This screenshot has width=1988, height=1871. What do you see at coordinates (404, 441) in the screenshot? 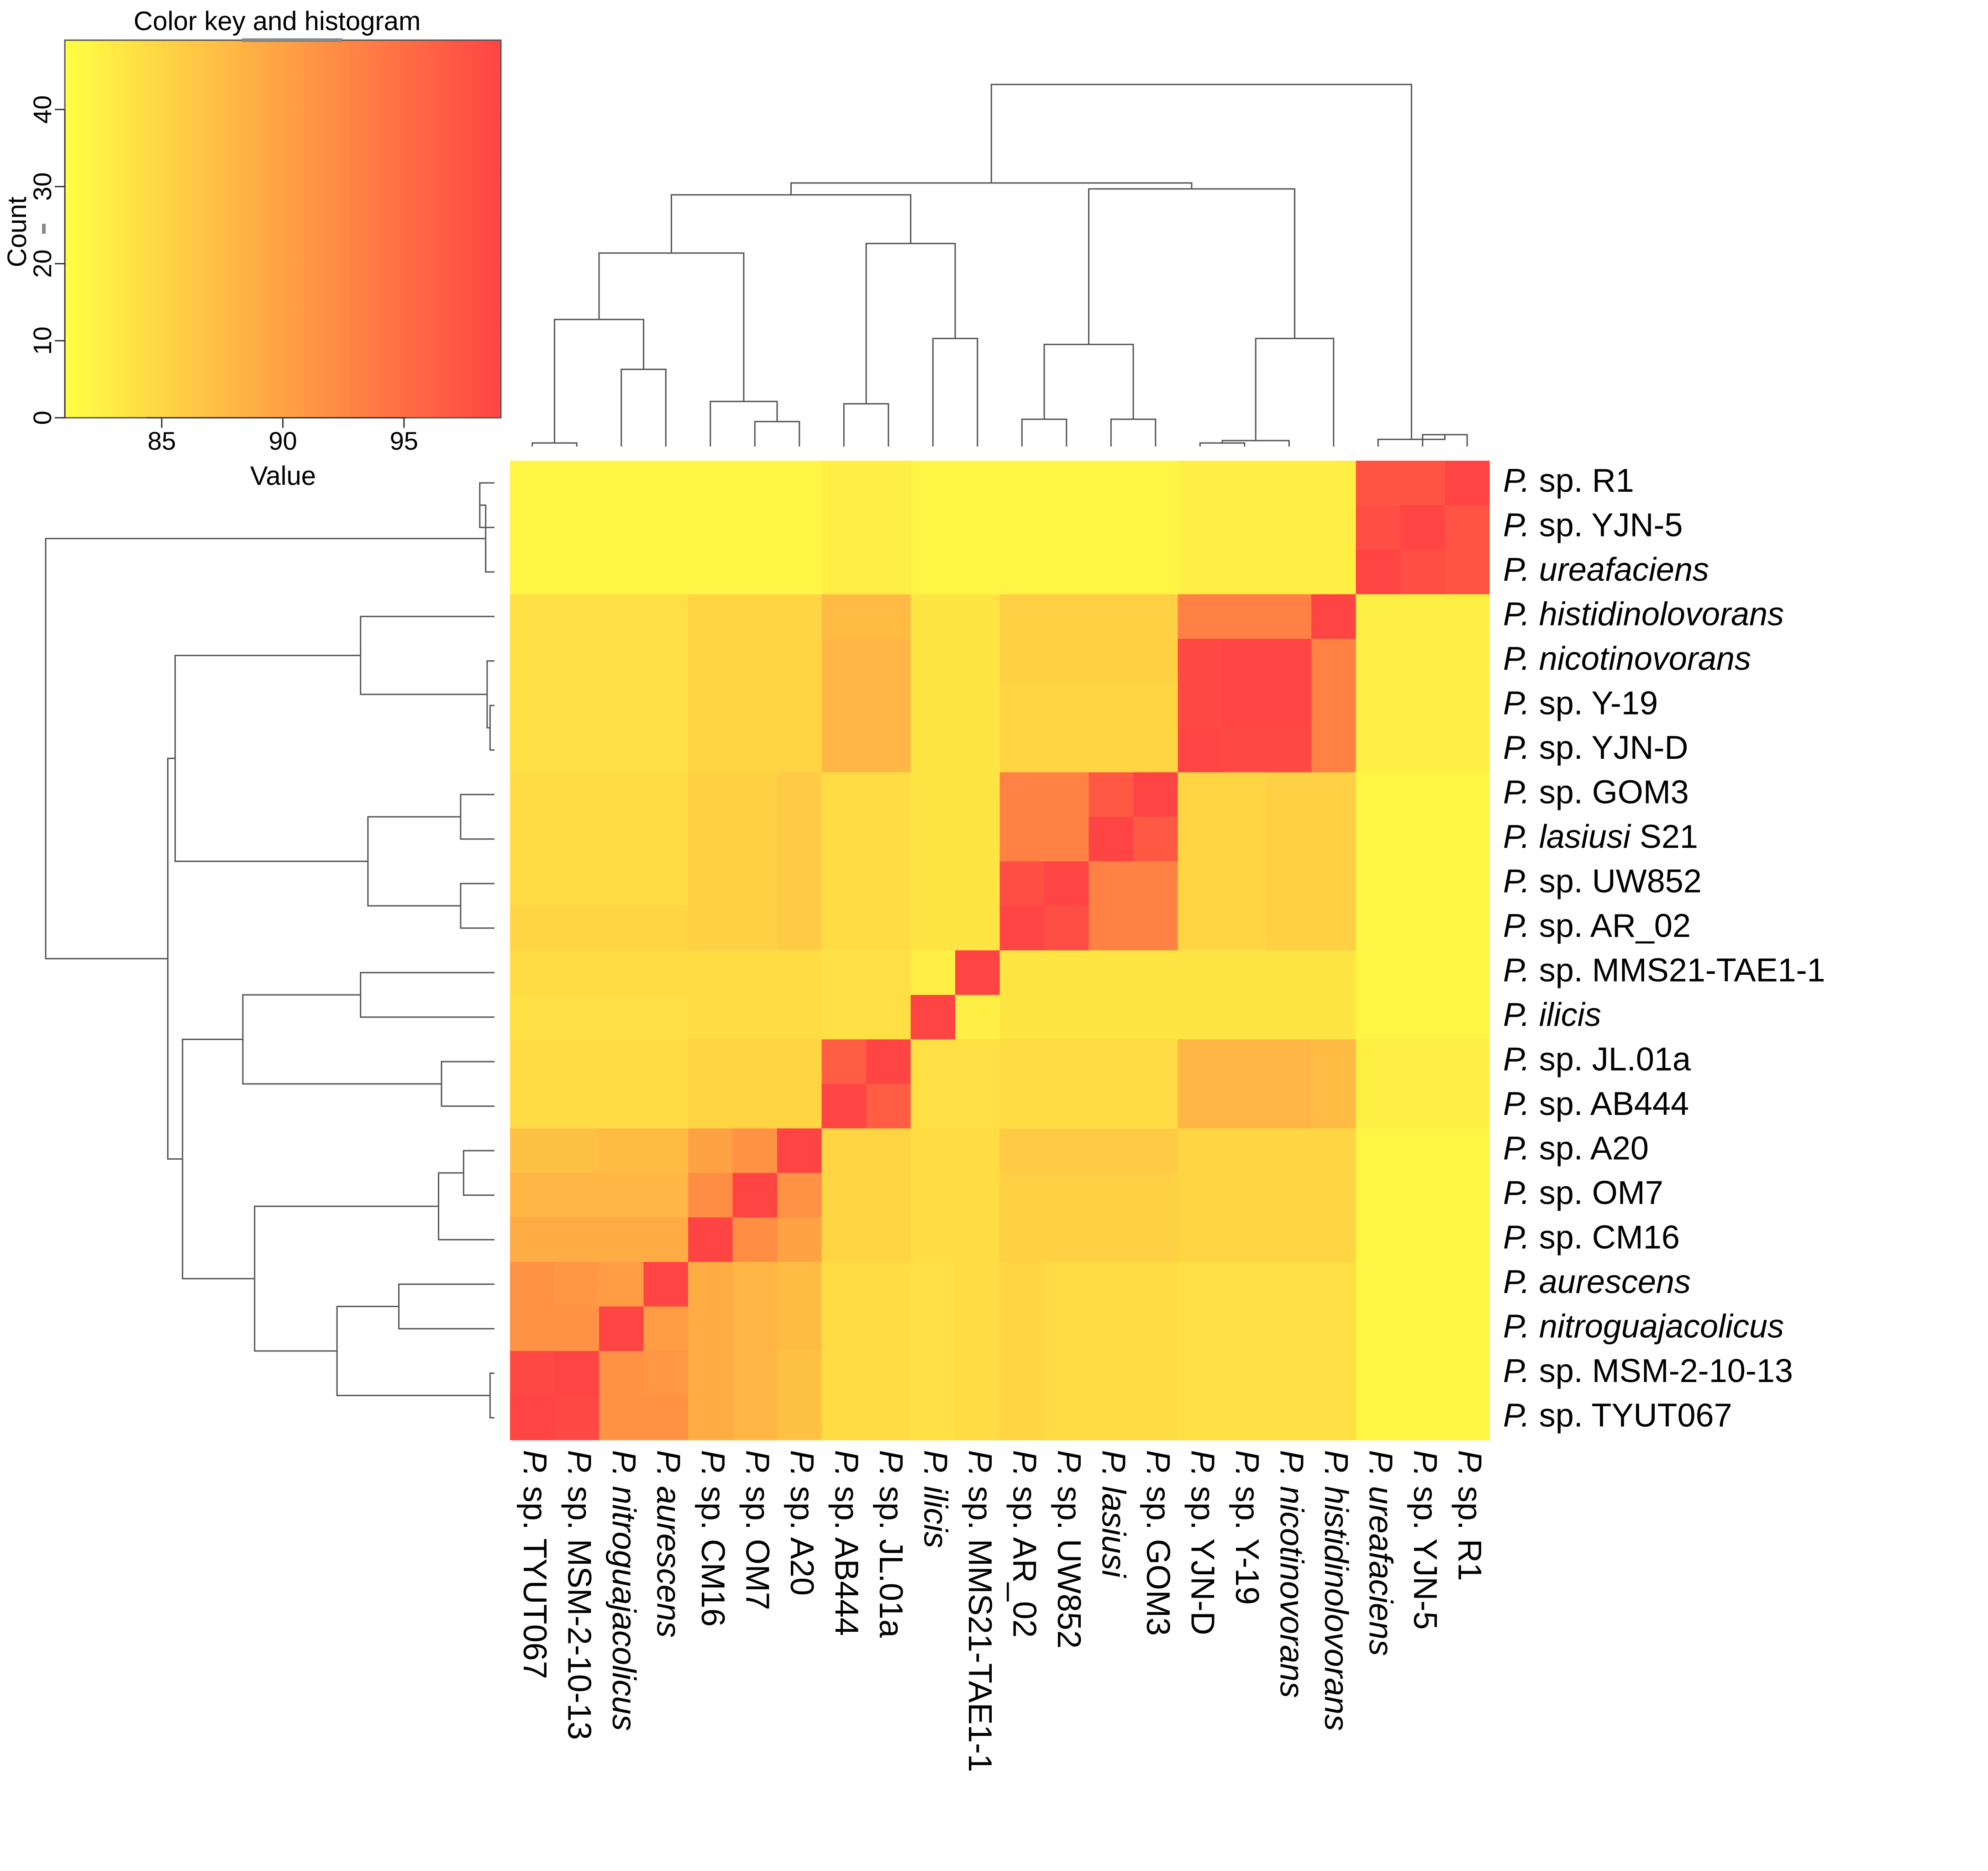
I see `key-x-tick-label: 95` at bounding box center [404, 441].